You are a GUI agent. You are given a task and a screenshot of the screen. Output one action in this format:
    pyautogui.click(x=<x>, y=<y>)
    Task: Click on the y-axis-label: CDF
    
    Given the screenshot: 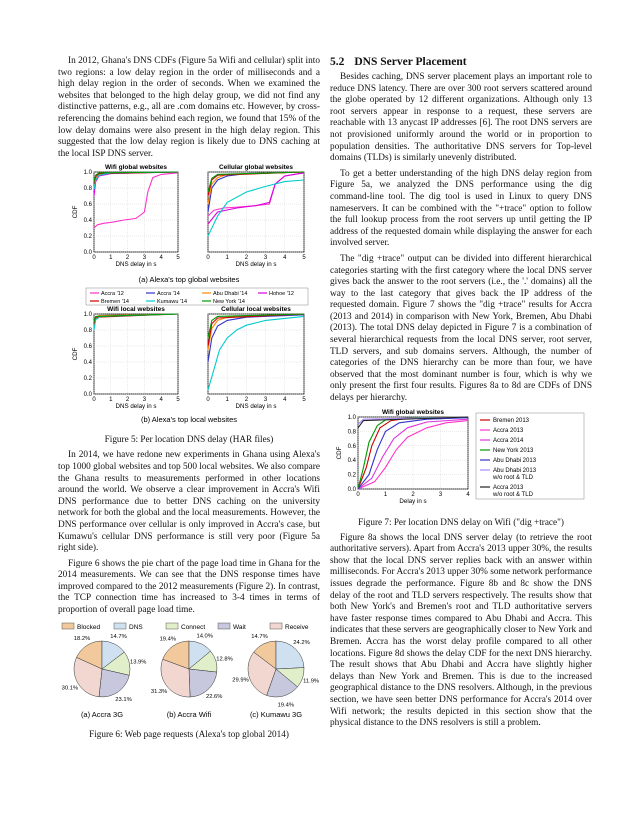 What is the action you would take?
    pyautogui.click(x=75, y=354)
    